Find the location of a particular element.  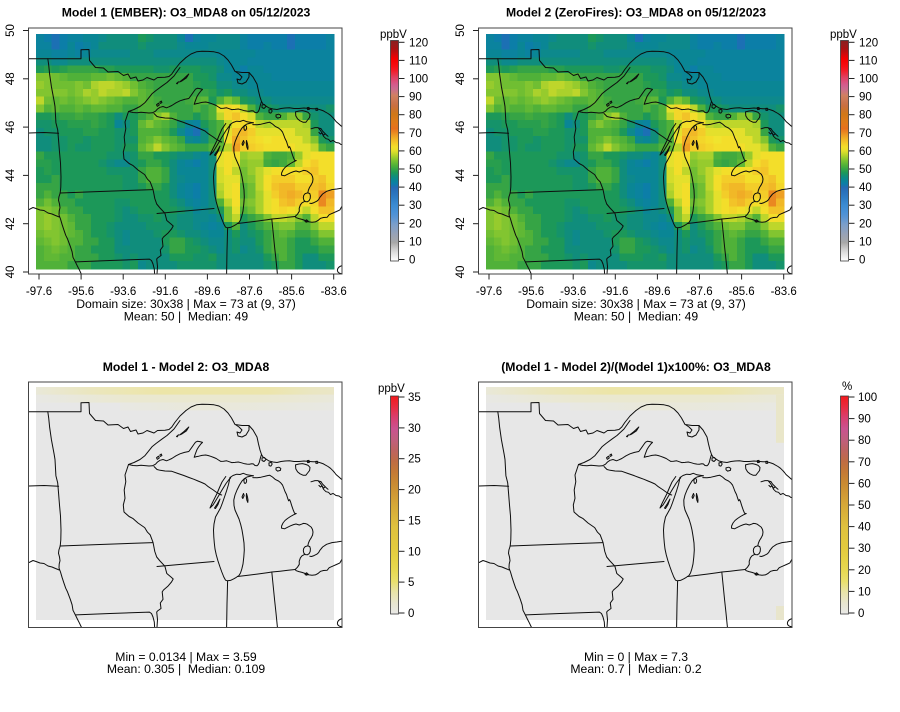

svg-text: 5 is located at coordinates (411, 583).